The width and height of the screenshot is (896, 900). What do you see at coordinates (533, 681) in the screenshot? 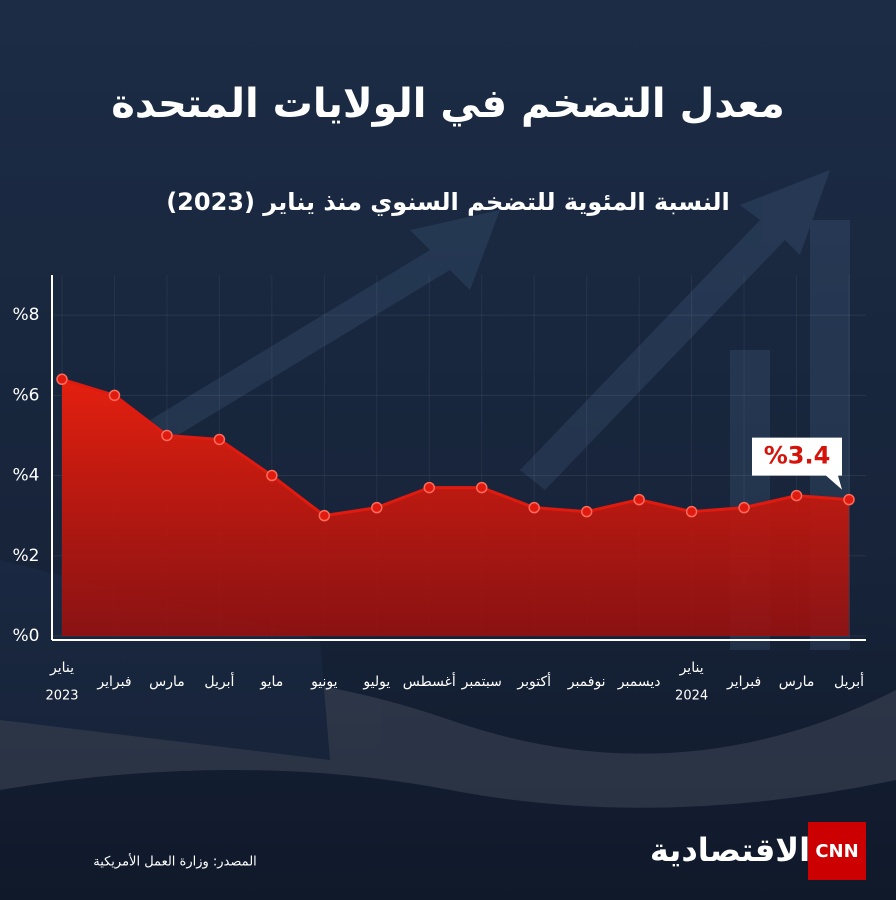
I see `x-tick-label: أكتوبر` at bounding box center [533, 681].